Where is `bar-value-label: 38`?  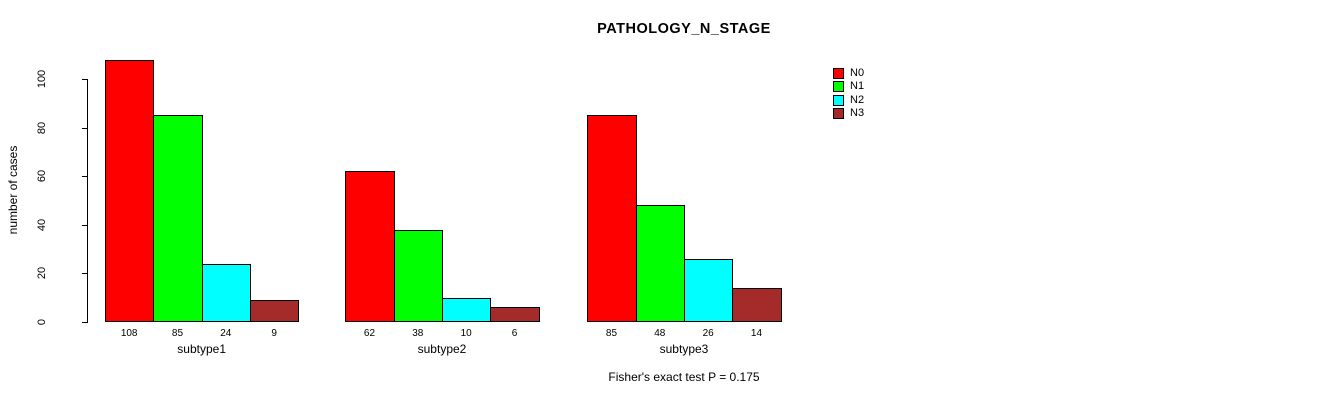 bar-value-label: 38 is located at coordinates (418, 333).